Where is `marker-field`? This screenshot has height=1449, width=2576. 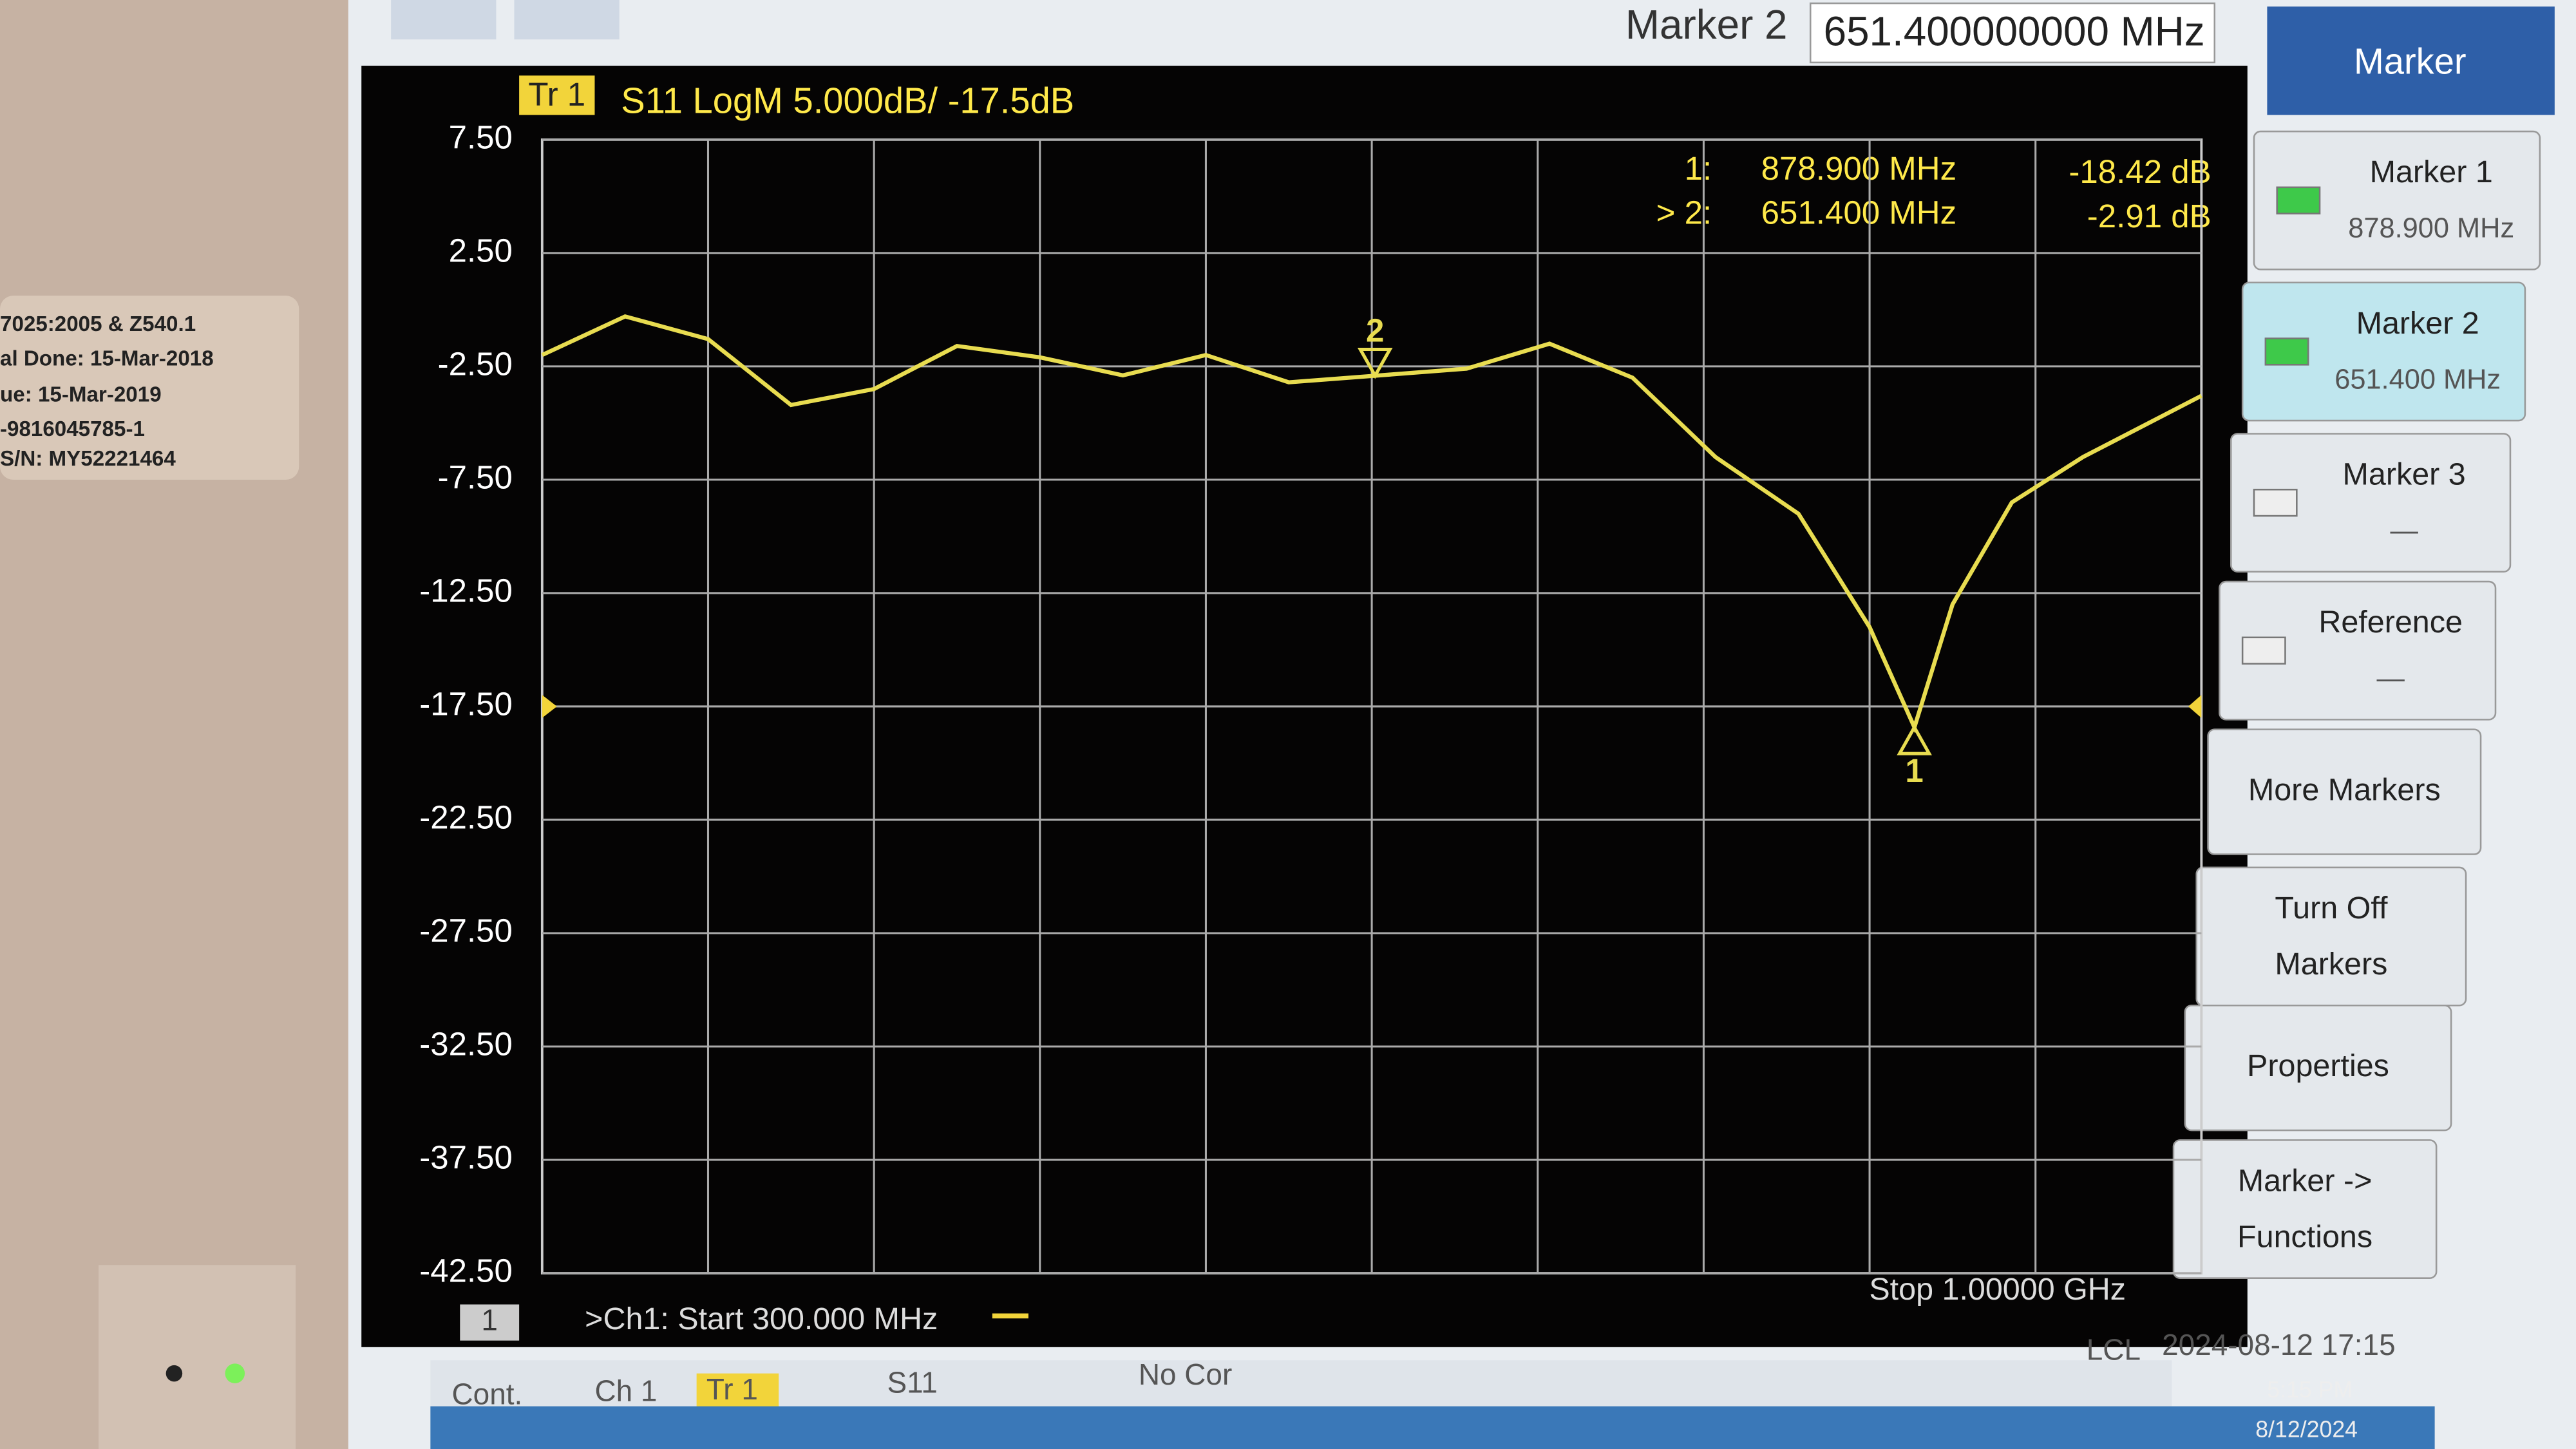
marker-field is located at coordinates (2012, 33).